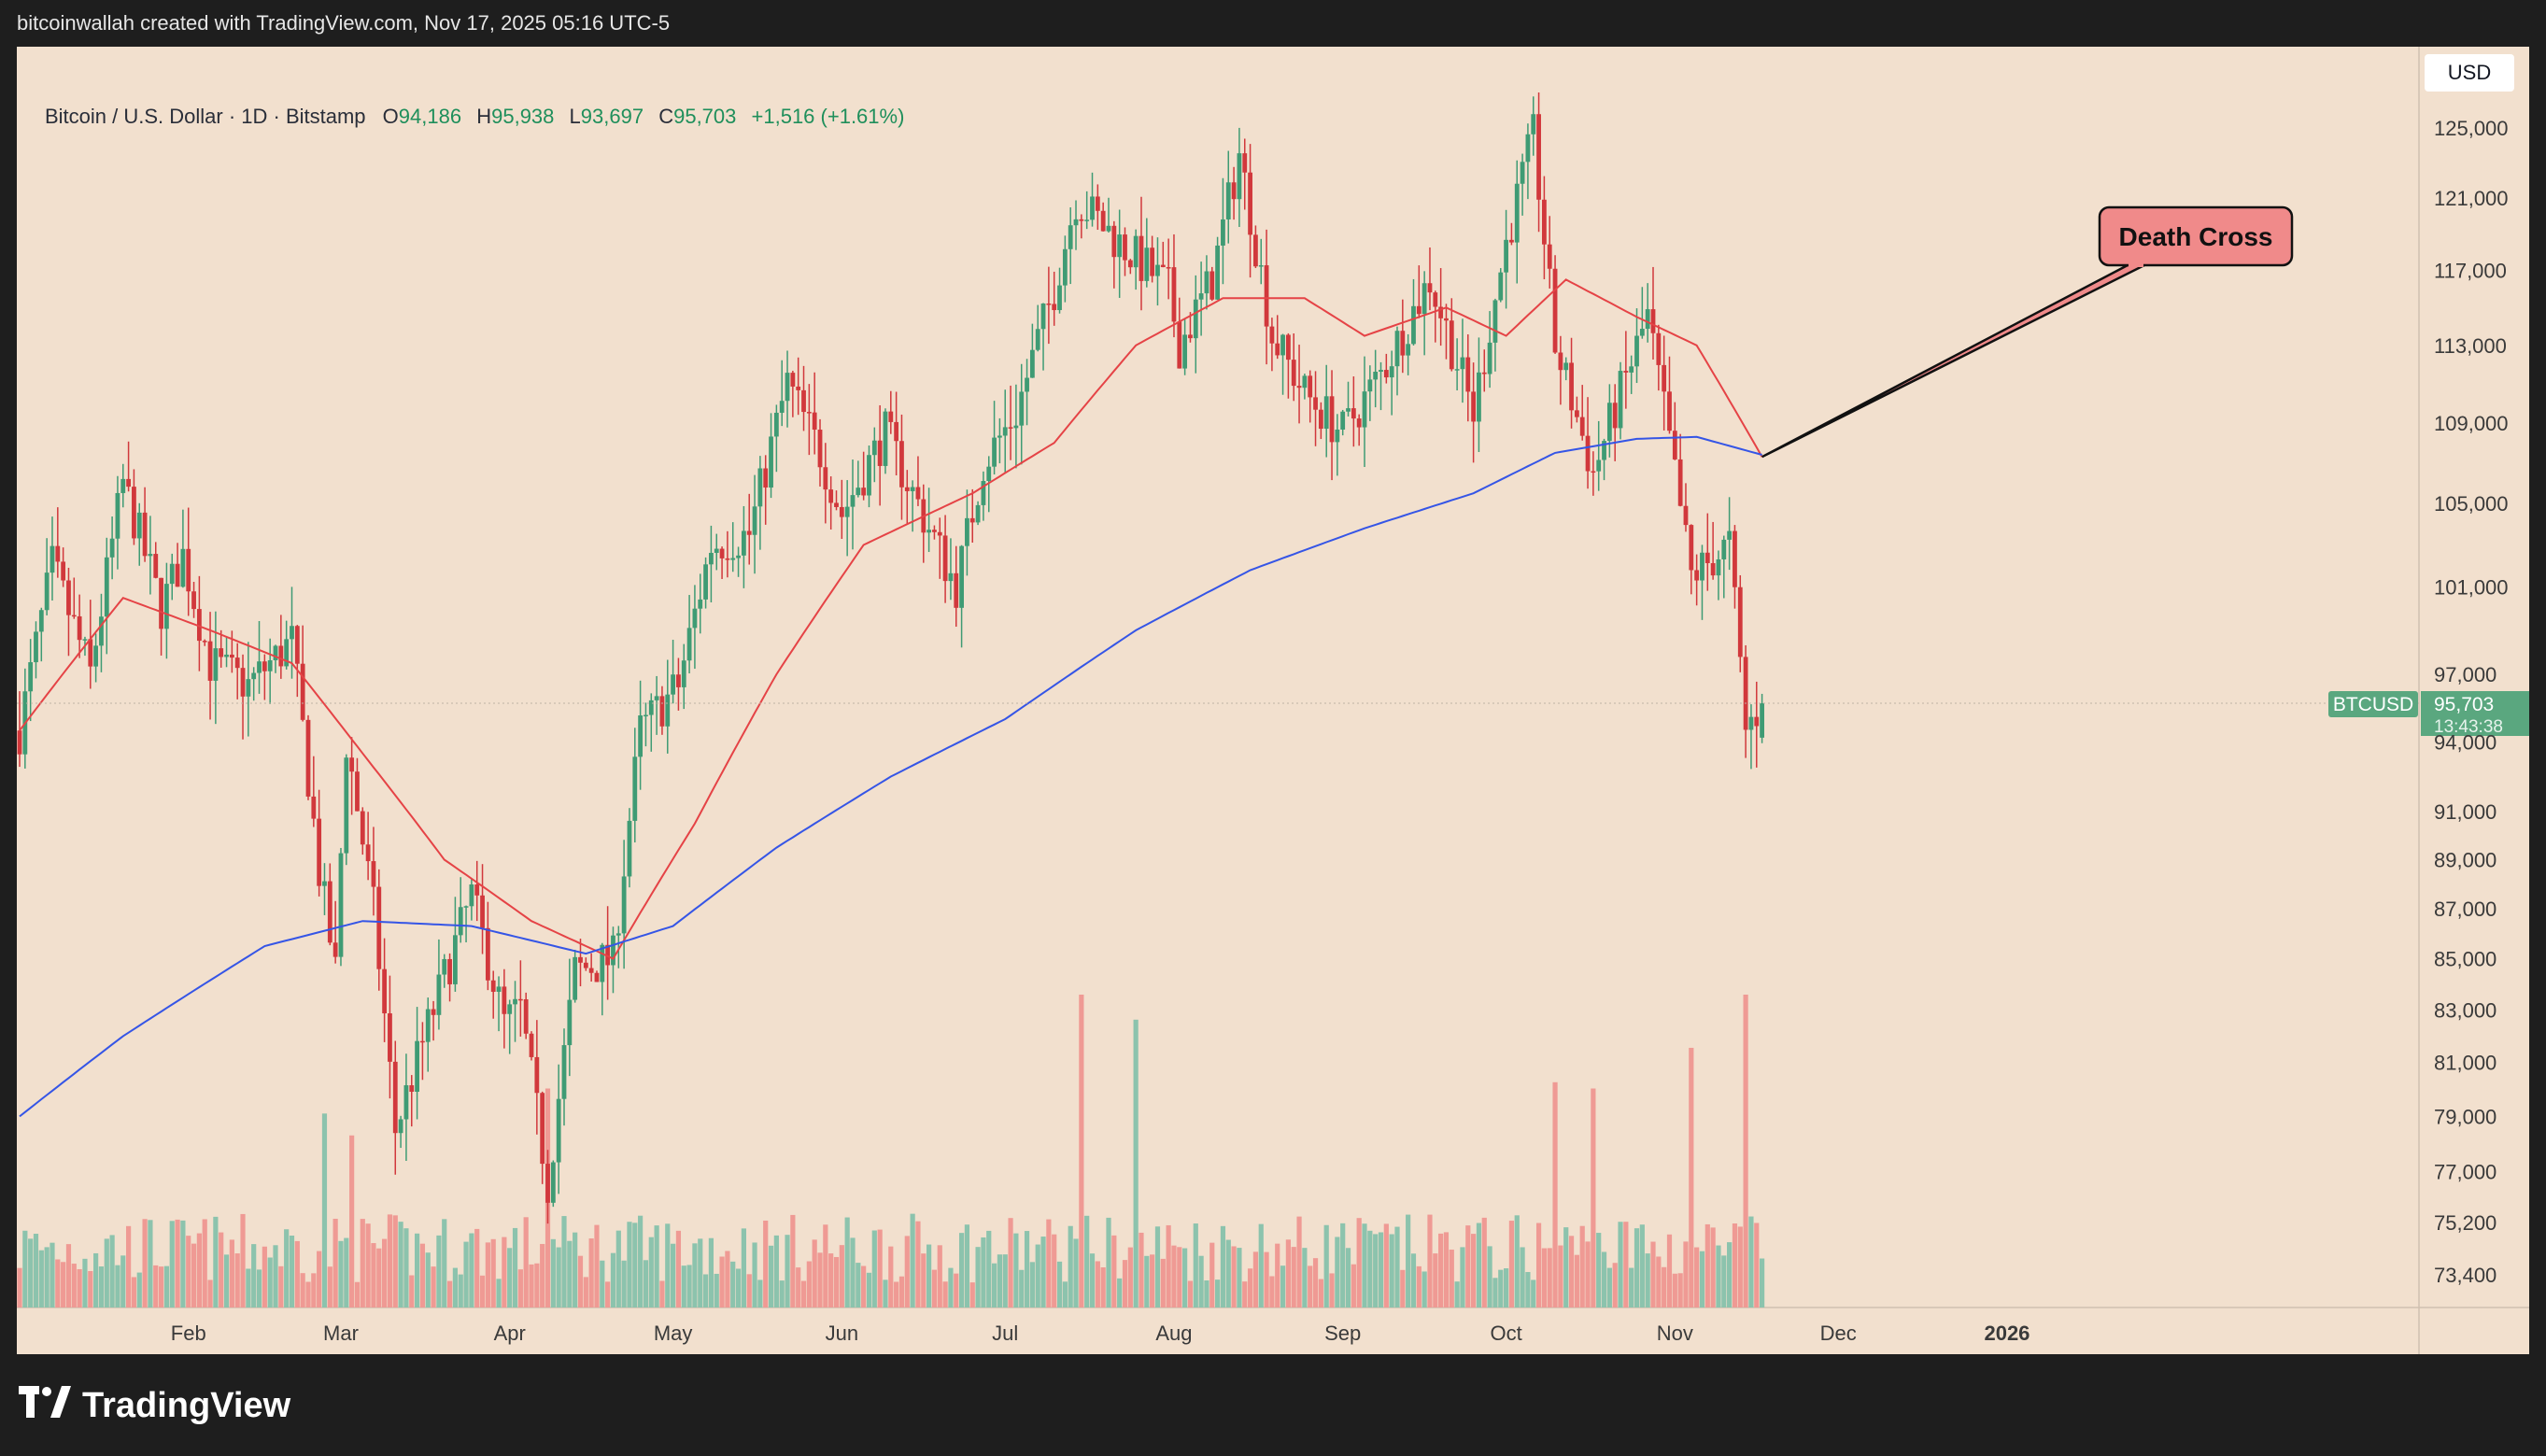 The height and width of the screenshot is (1456, 2546). Describe the element at coordinates (2007, 1333) in the screenshot. I see `time-tick-label: 2026` at that location.